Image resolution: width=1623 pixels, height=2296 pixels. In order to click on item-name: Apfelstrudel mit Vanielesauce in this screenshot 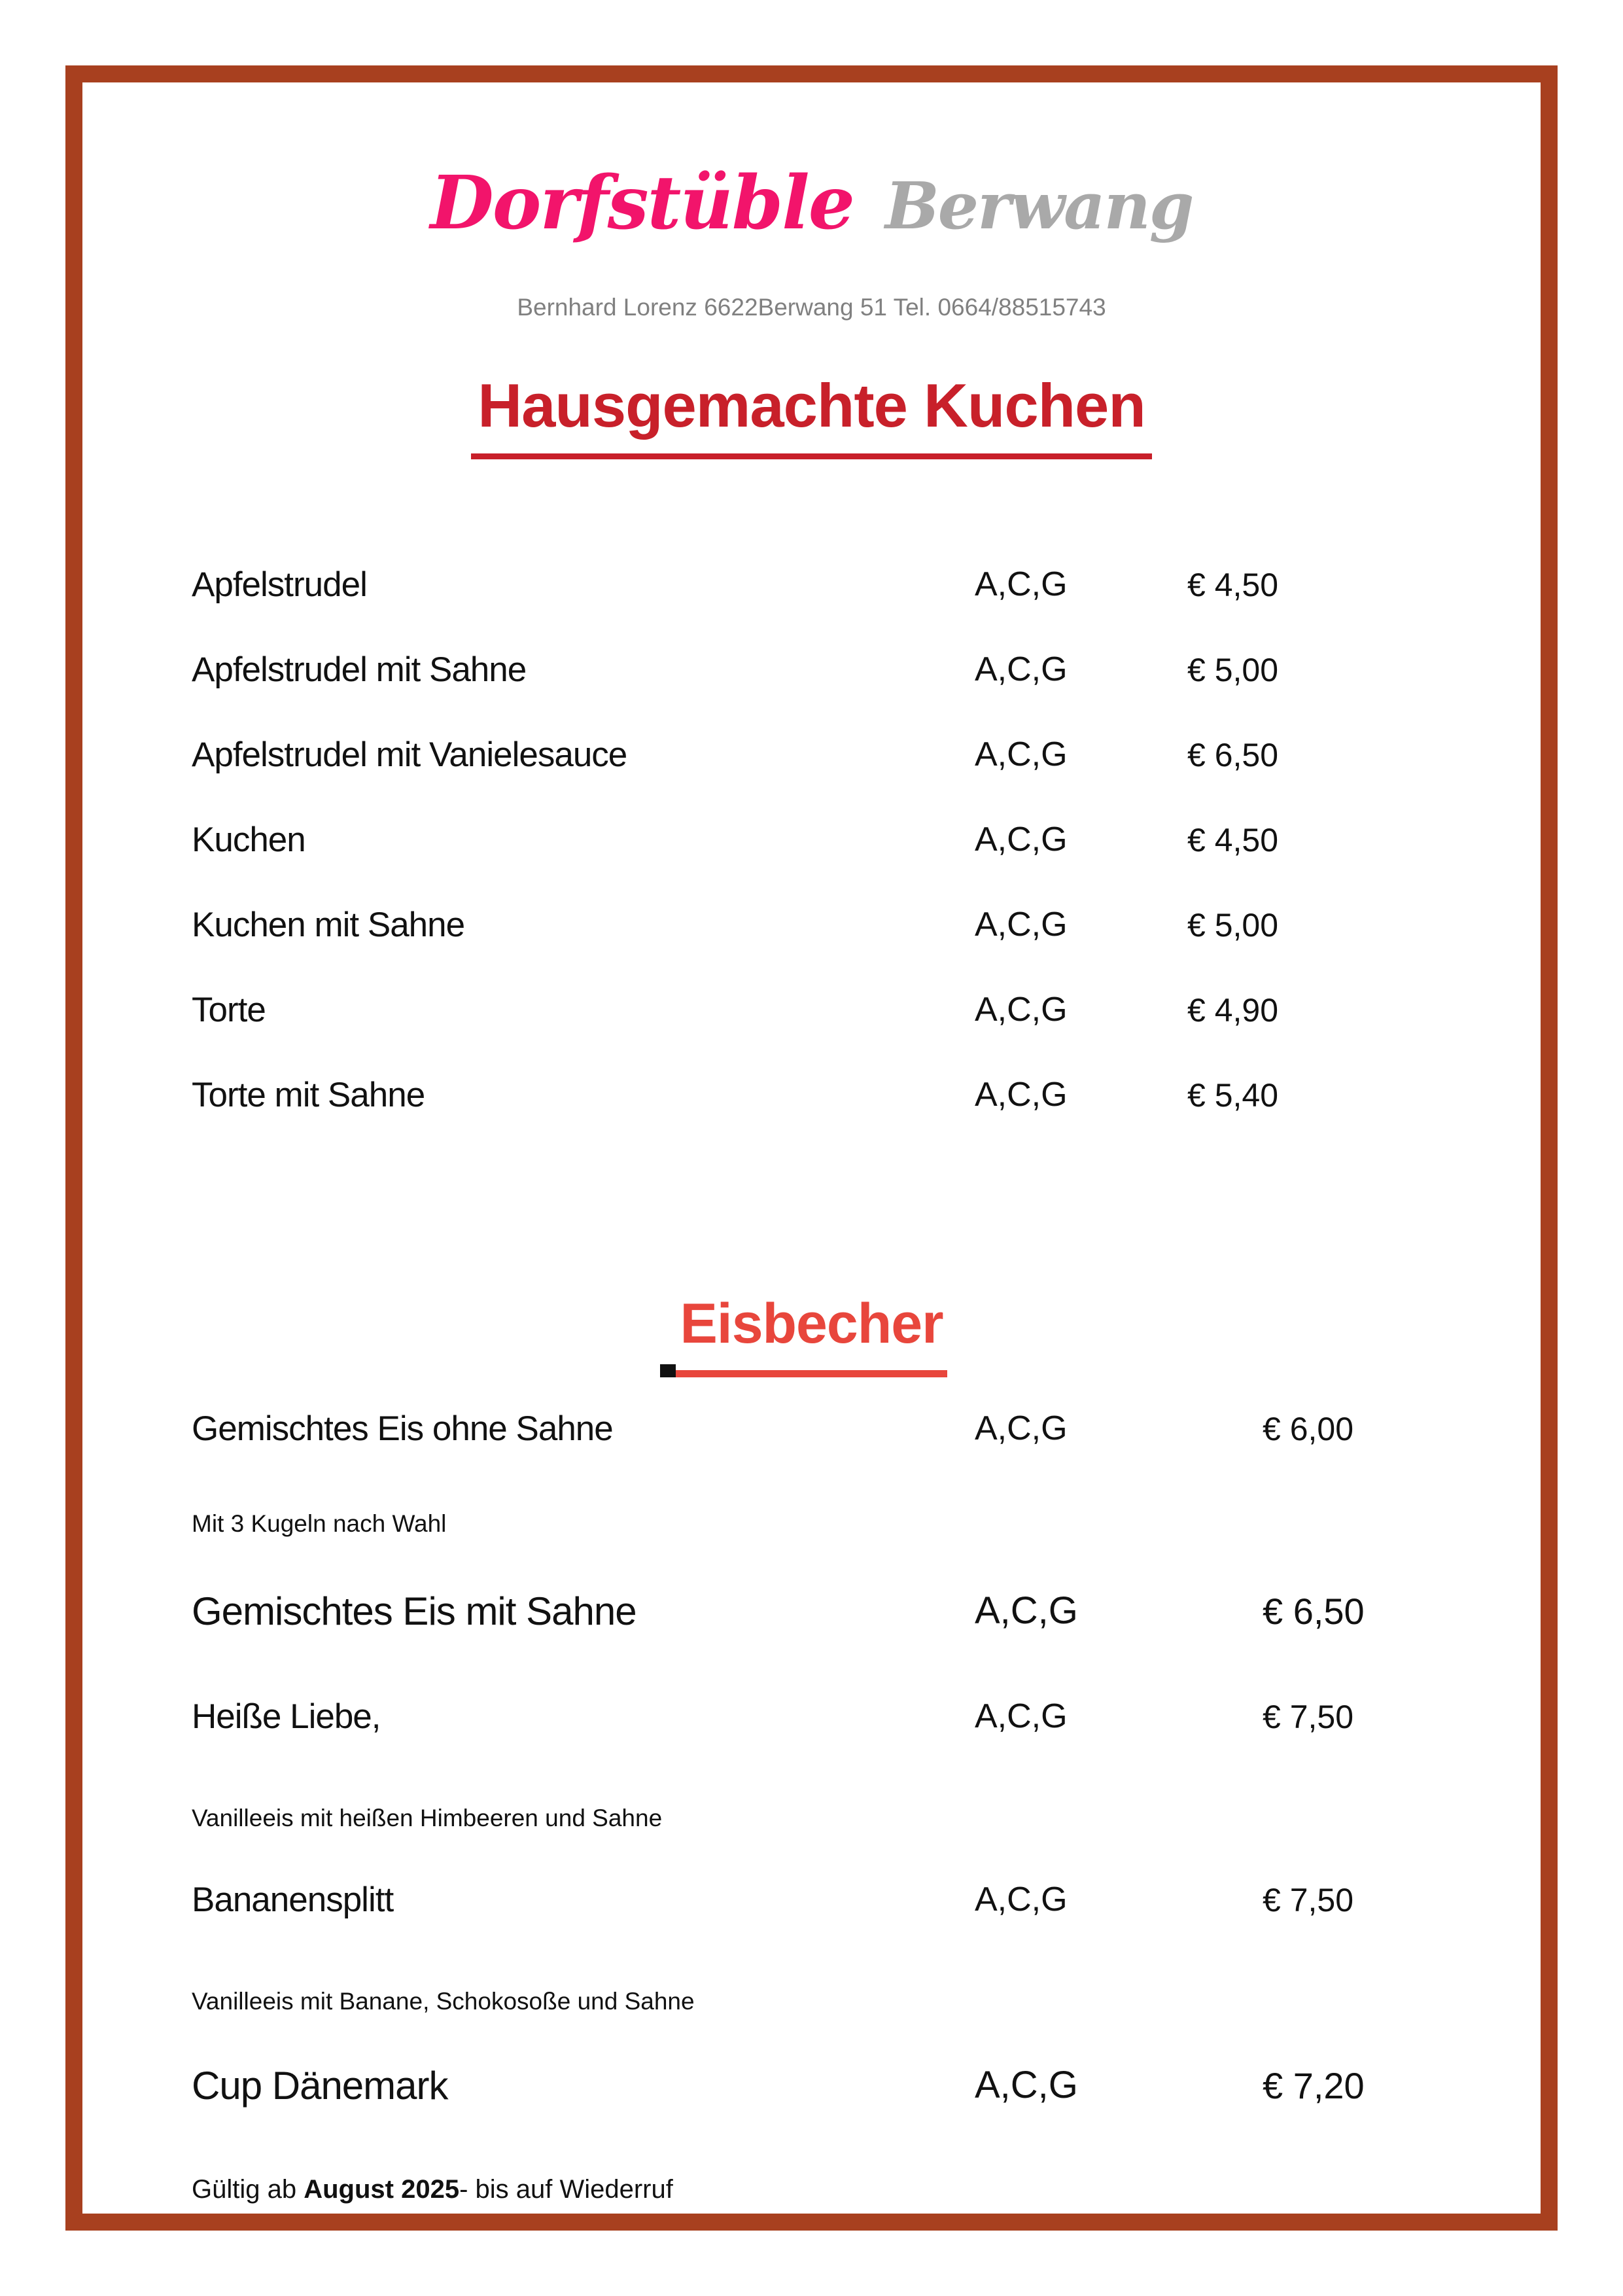, I will do `click(410, 755)`.